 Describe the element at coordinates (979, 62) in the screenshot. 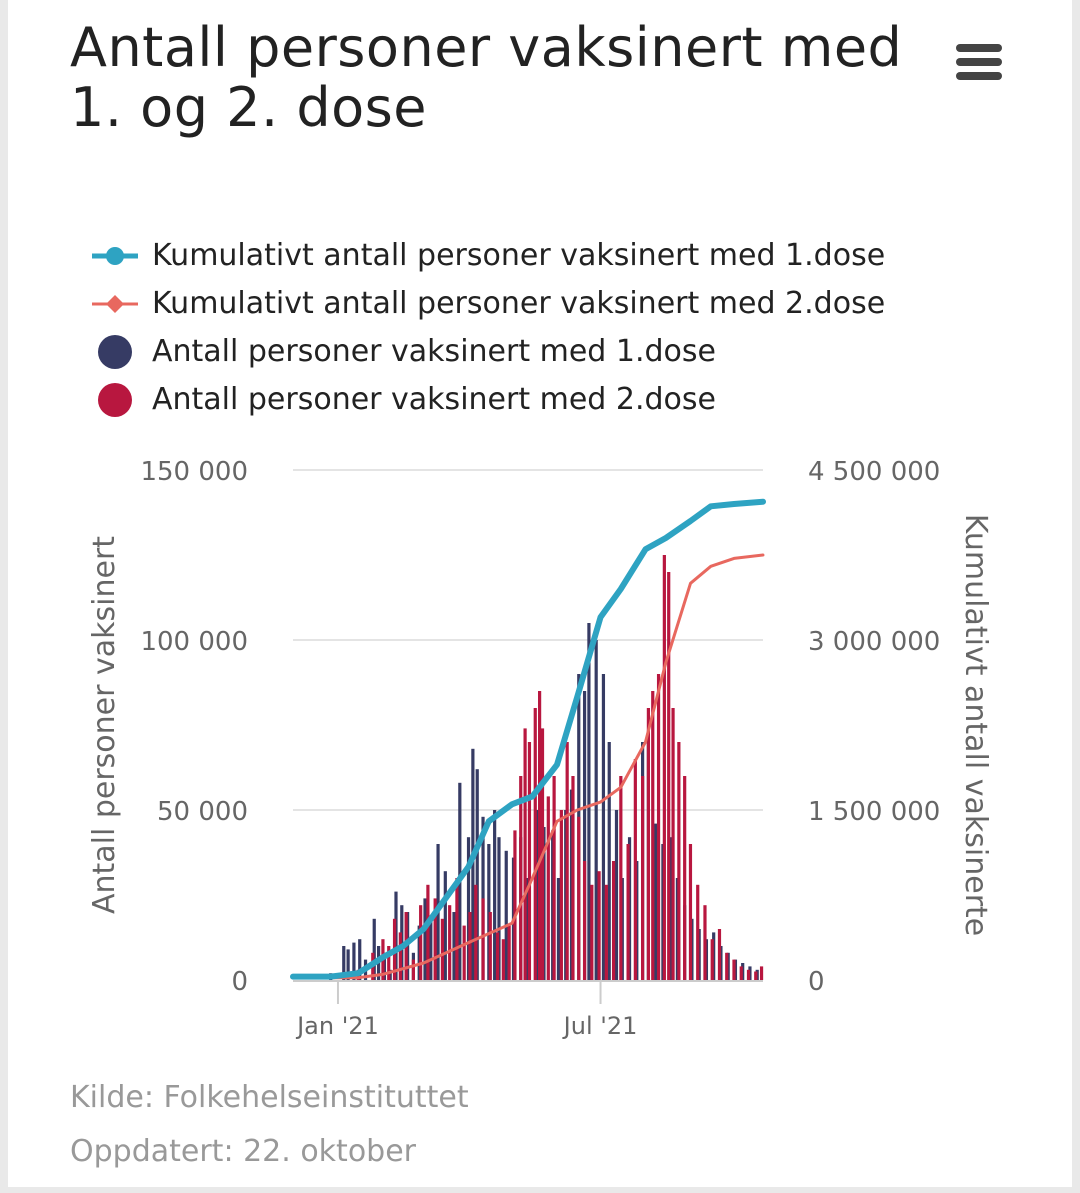

I see `chart-menu-button` at that location.